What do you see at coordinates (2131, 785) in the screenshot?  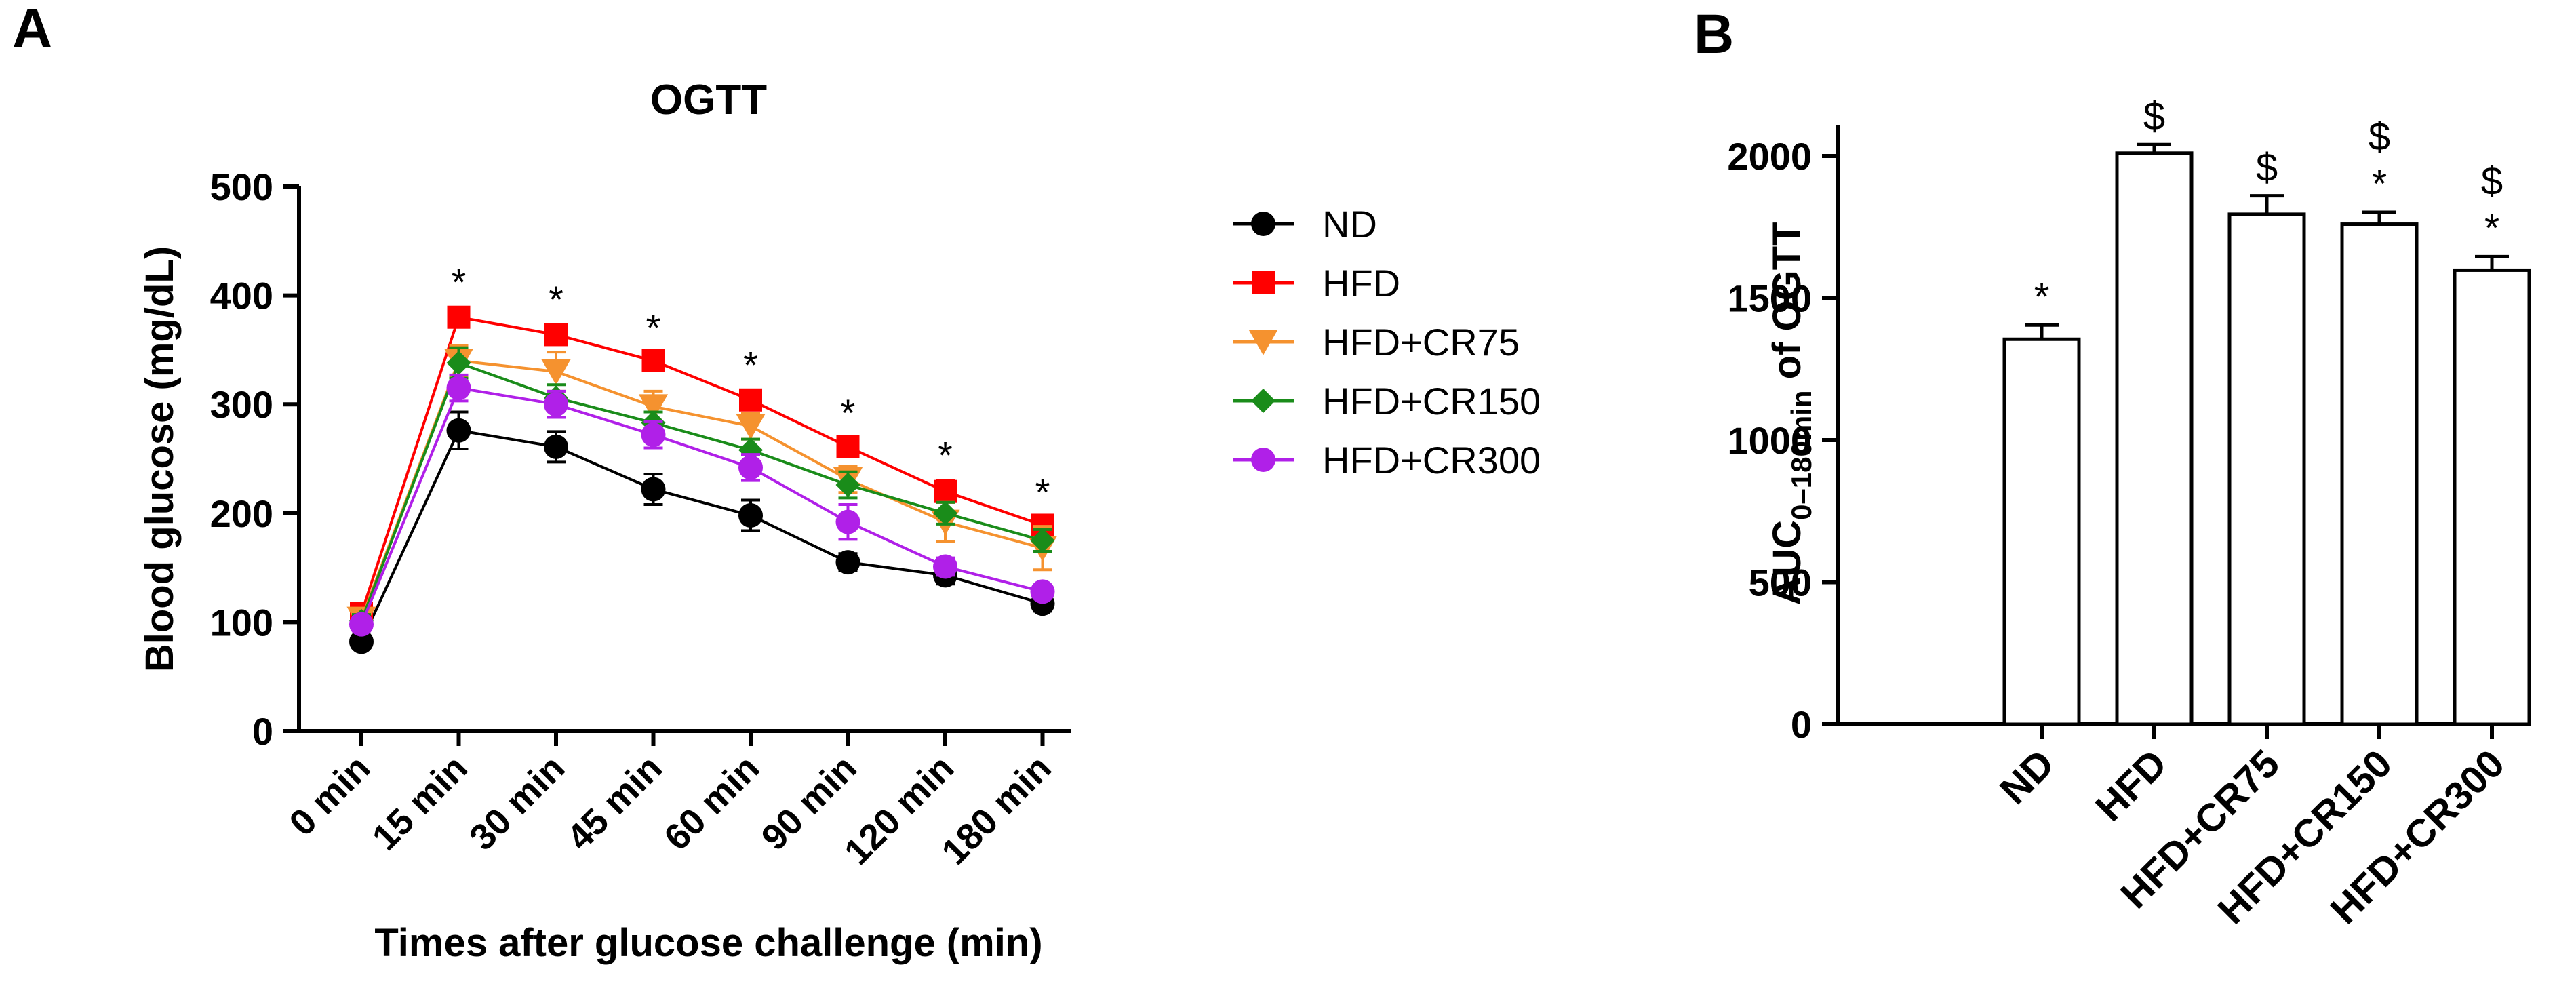 I see `x-tick-label: HFD` at bounding box center [2131, 785].